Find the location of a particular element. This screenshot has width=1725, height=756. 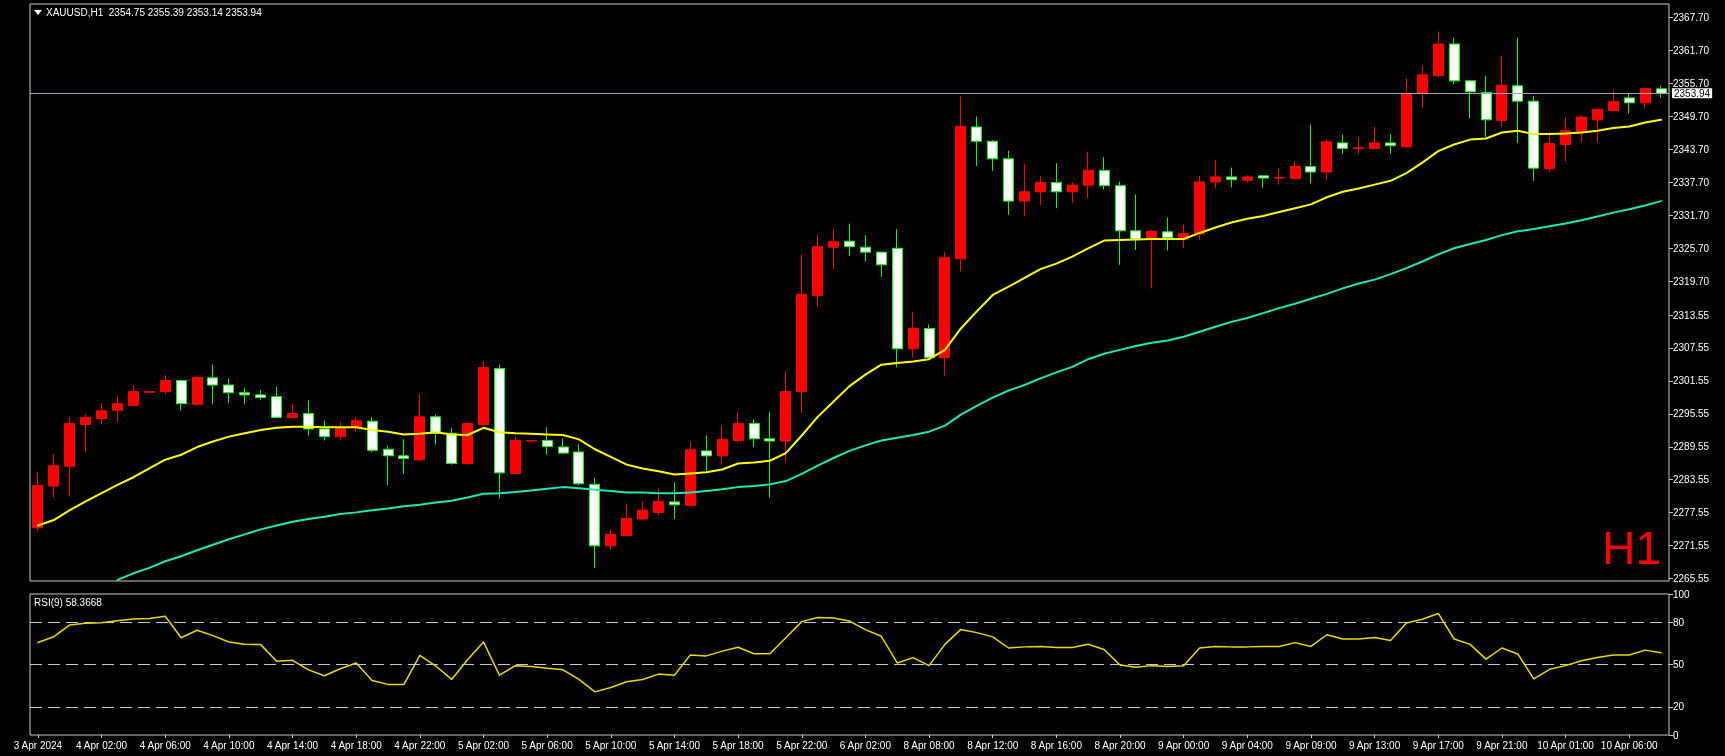

y-tick-label: 2271.55 is located at coordinates (1691, 546).